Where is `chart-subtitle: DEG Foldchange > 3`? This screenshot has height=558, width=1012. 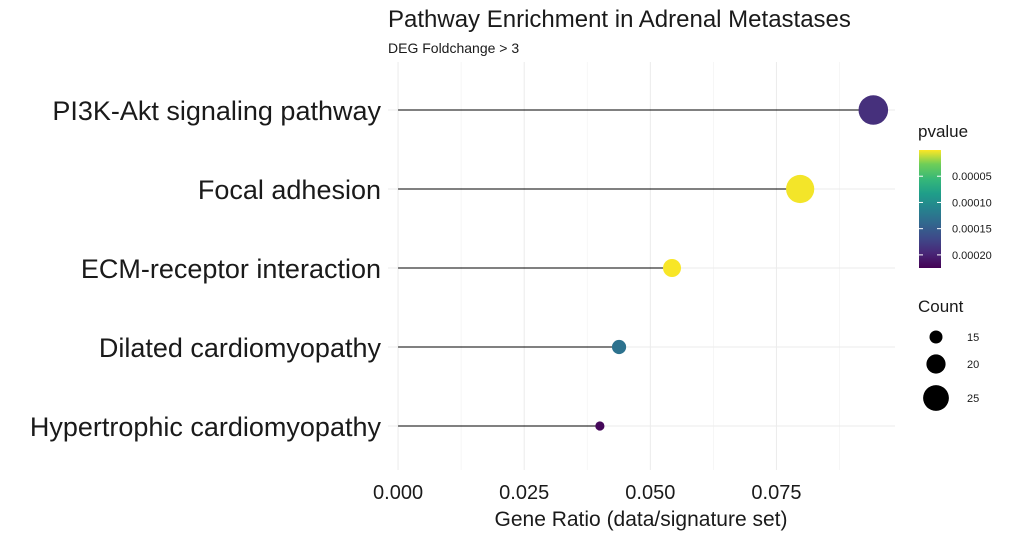
chart-subtitle: DEG Foldchange > 3 is located at coordinates (453, 48).